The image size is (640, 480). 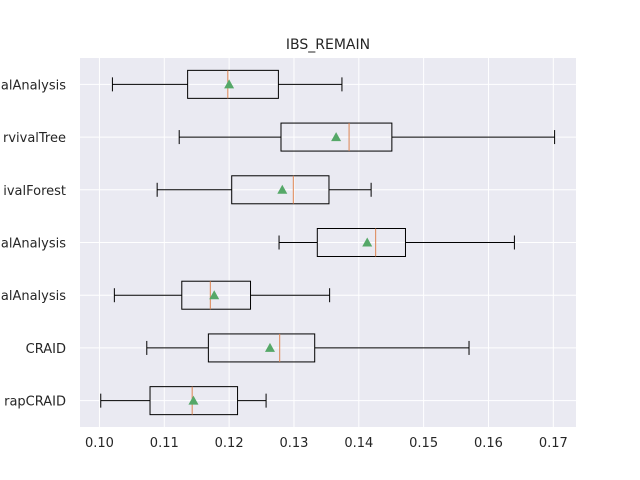 What do you see at coordinates (553, 443) in the screenshot?
I see `x-tick-label: 0.17` at bounding box center [553, 443].